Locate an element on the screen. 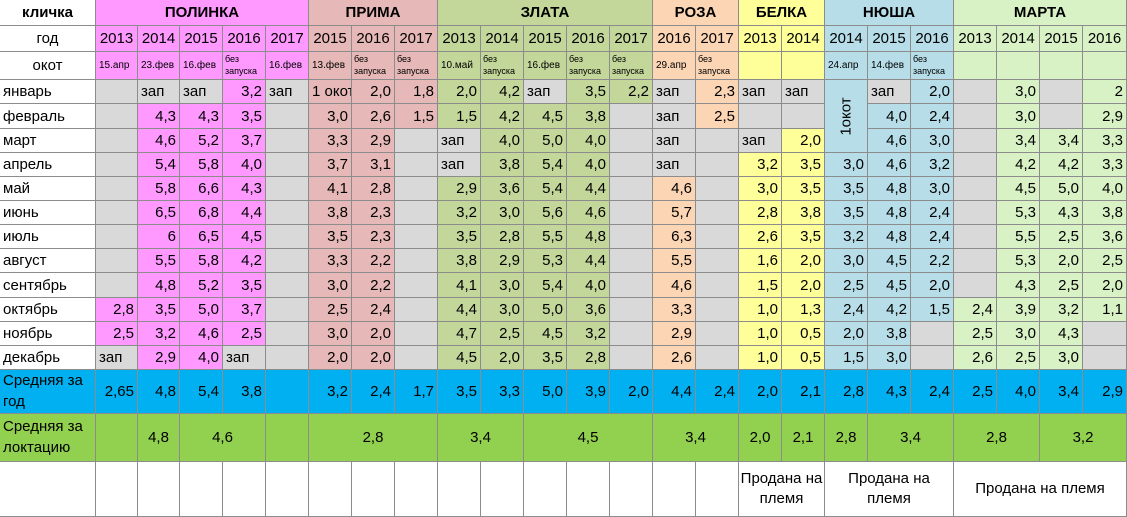 The image size is (1127, 517). okot-cell: 14.фев is located at coordinates (889, 66).